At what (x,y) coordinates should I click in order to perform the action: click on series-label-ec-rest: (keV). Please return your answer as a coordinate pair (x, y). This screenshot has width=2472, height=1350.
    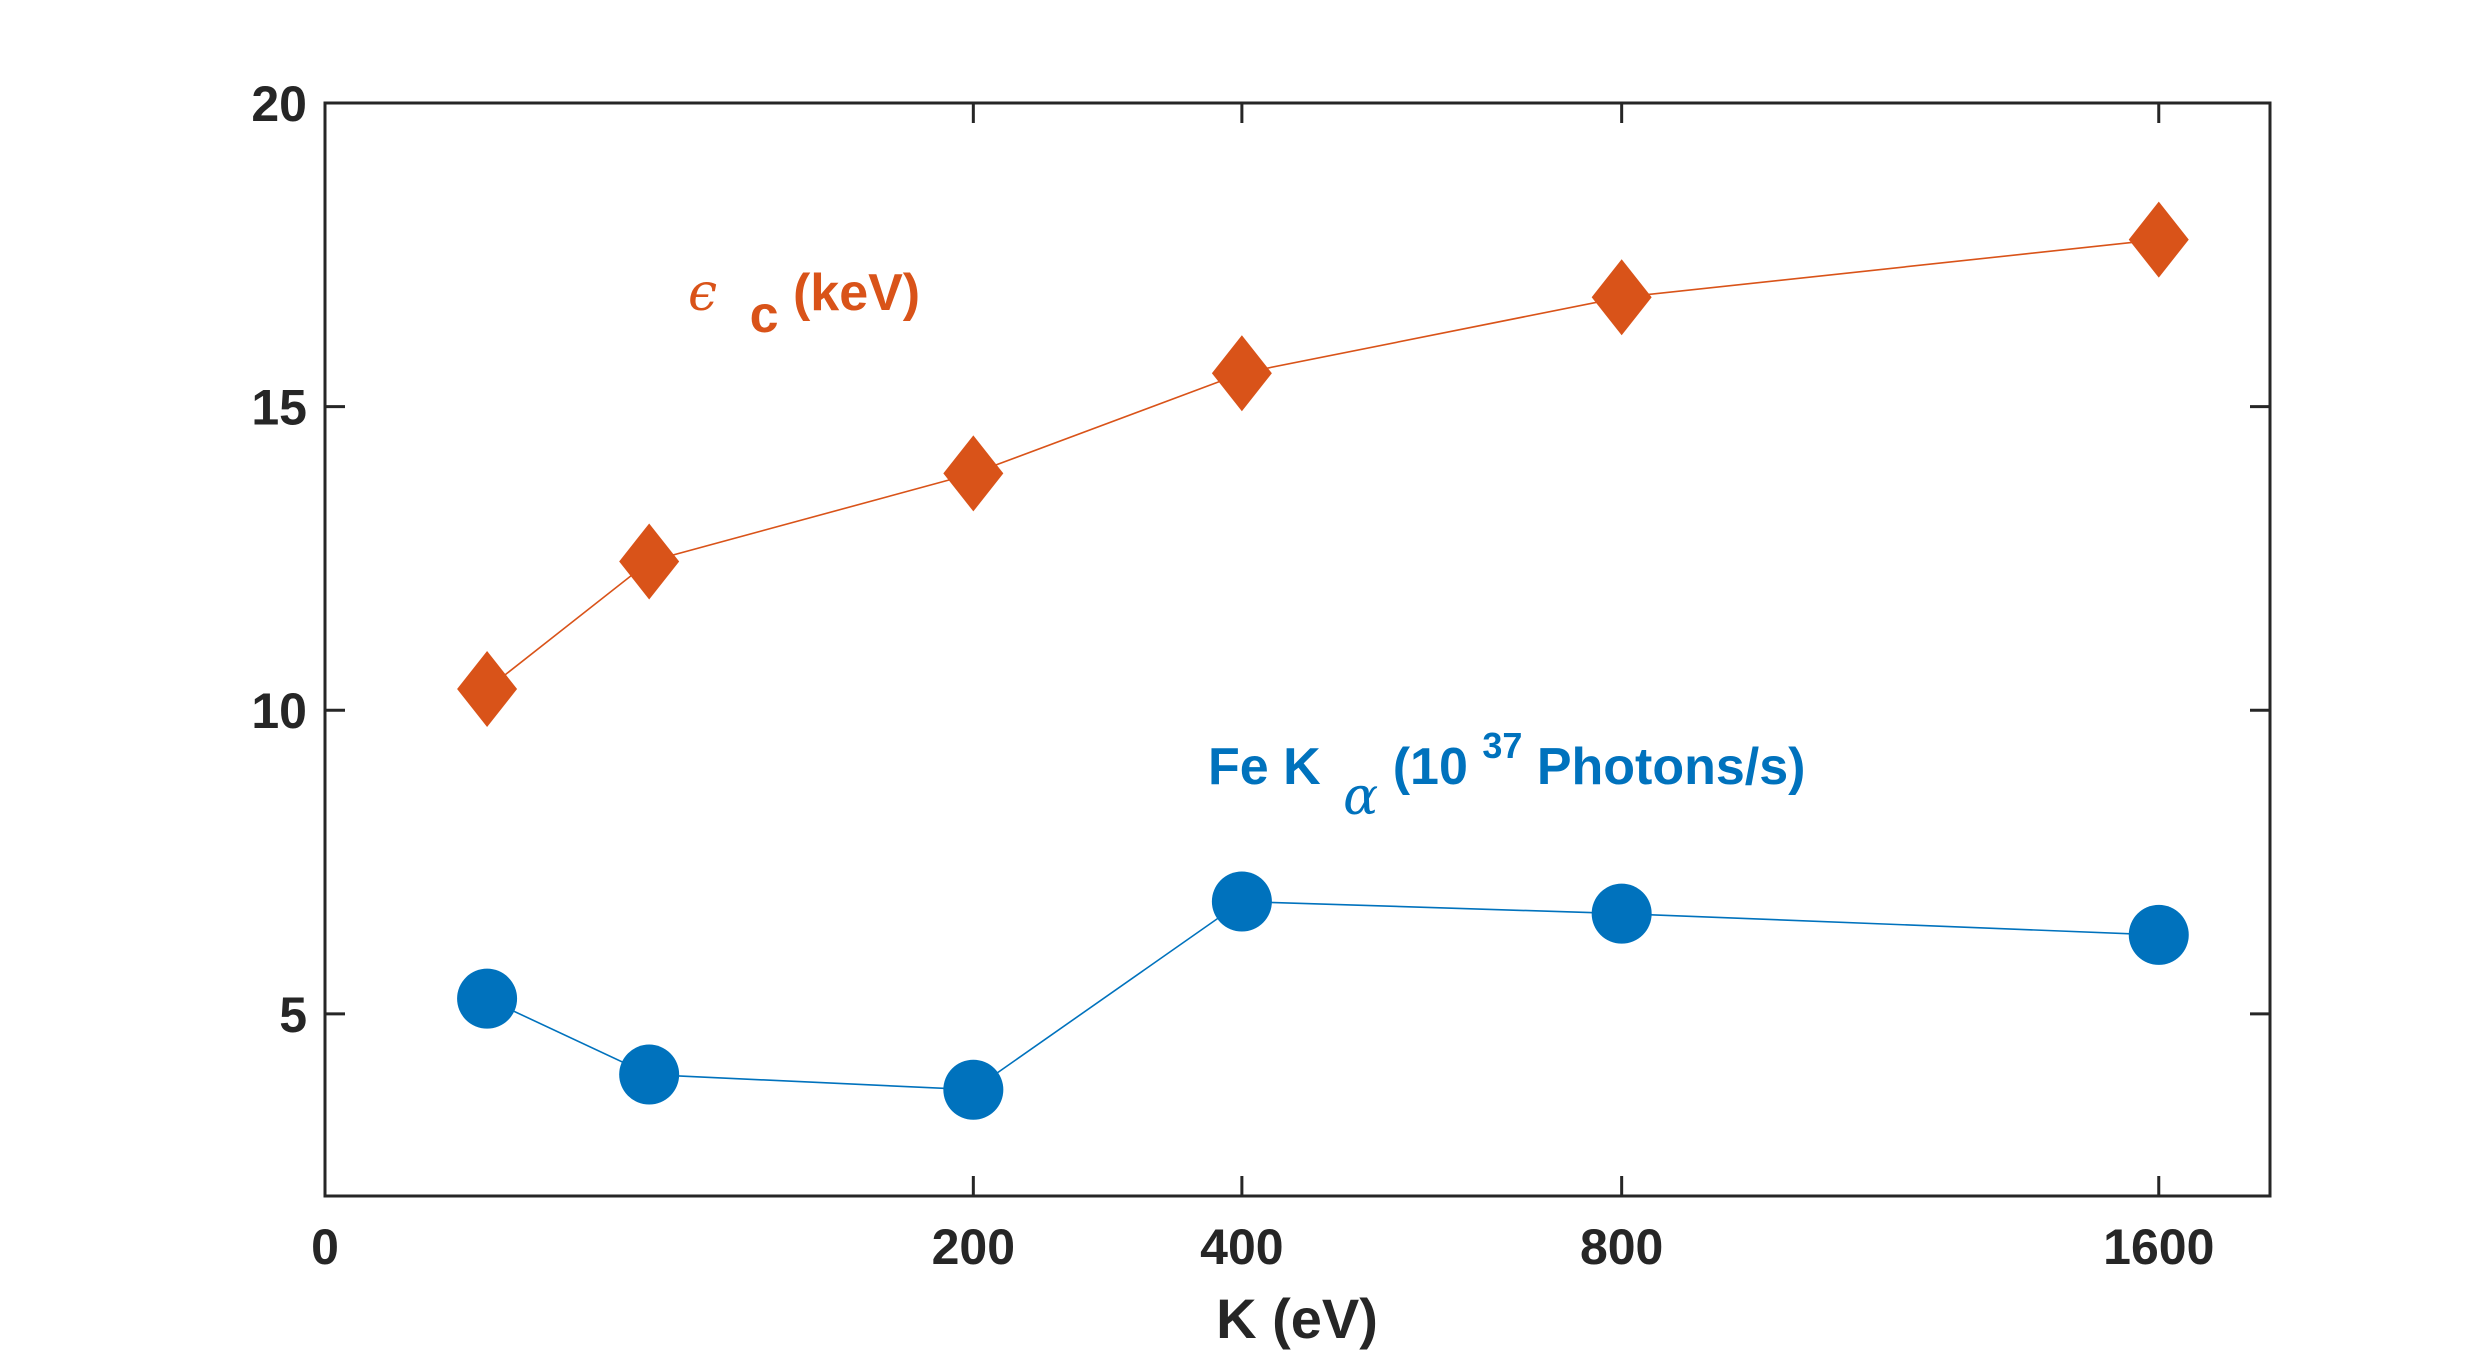
    Looking at the image, I should click on (856, 293).